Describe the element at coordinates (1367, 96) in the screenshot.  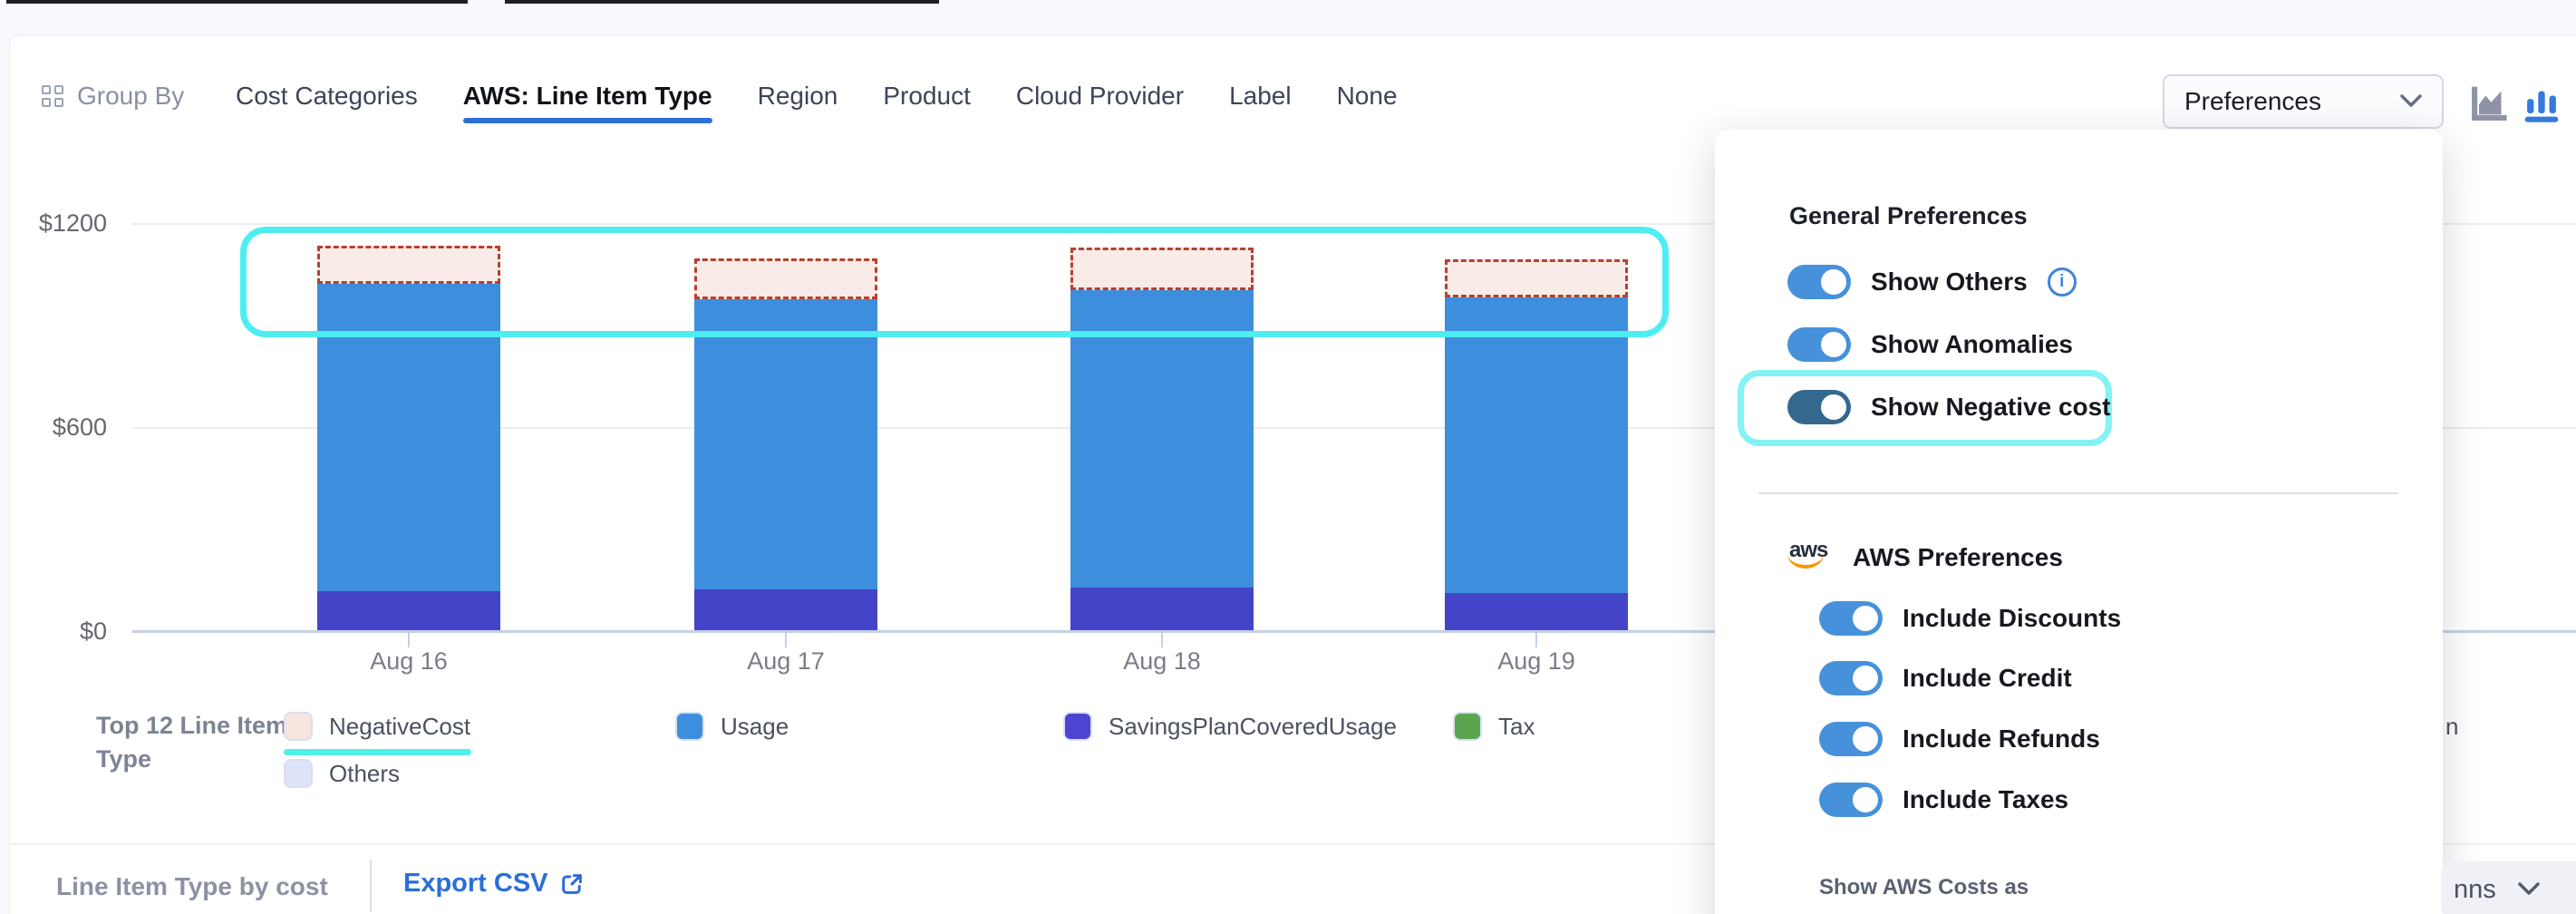
I see `tab-none: None` at that location.